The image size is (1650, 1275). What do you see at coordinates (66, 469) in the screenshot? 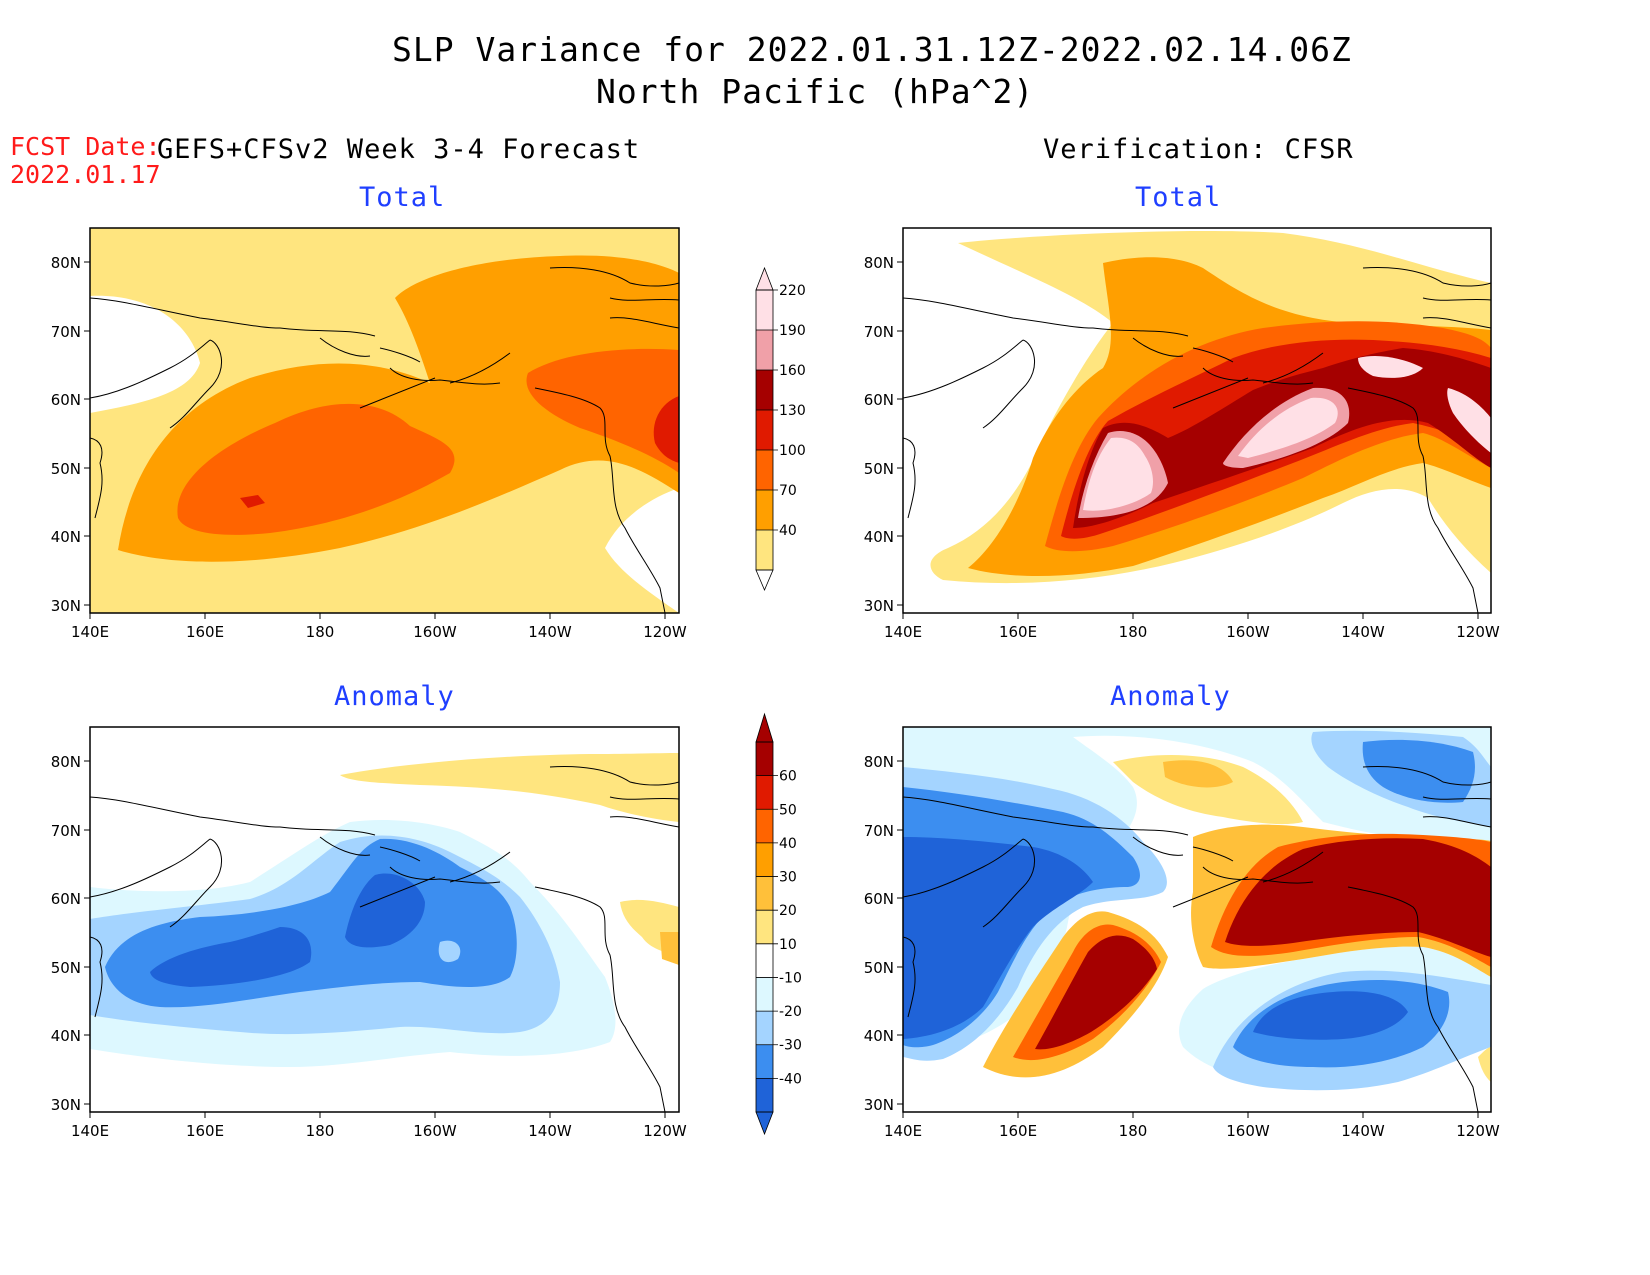
I see `forecast-total-lat-label: 50N` at bounding box center [66, 469].